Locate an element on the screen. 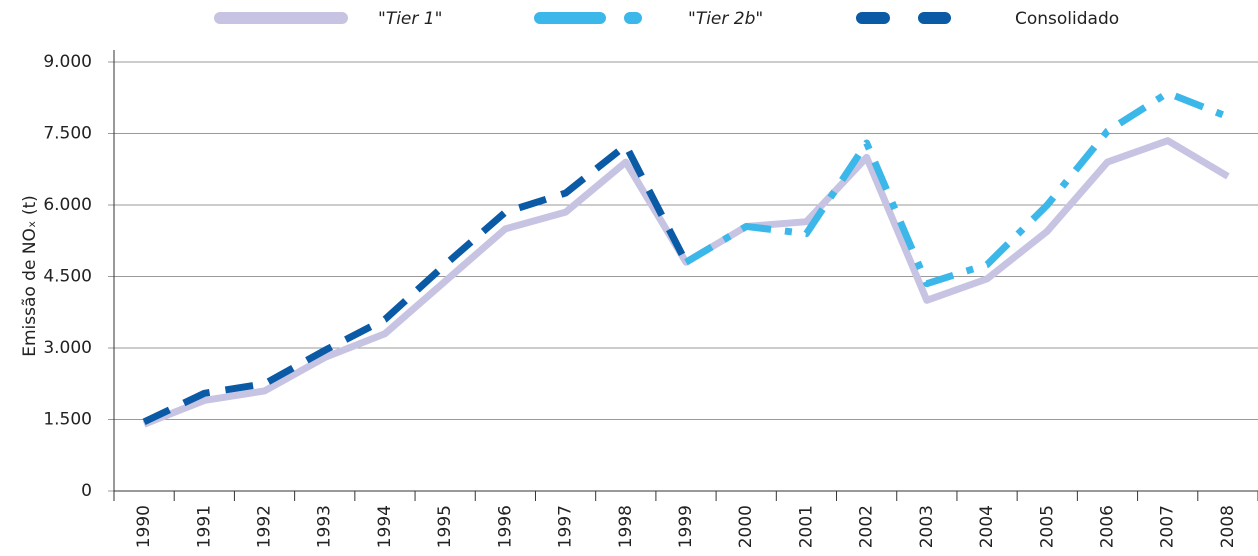  x-tick-label: 1999 is located at coordinates (686, 526).